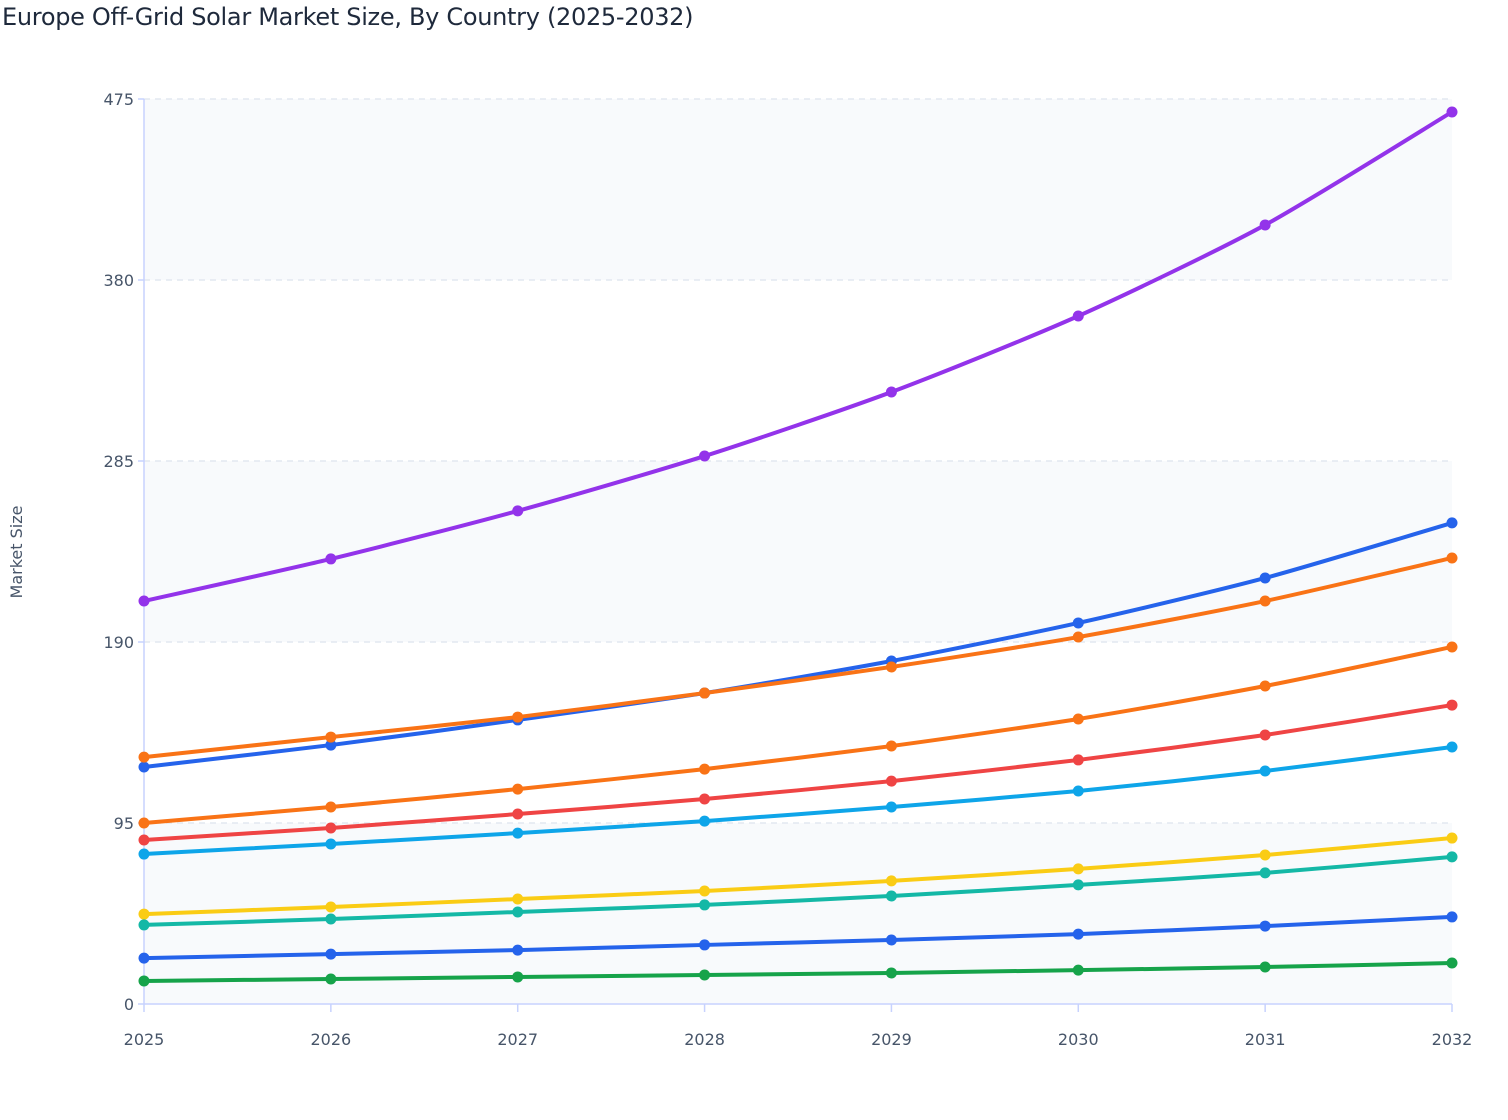 The height and width of the screenshot is (1120, 1508). I want to click on y-tick-label: 380, so click(118, 280).